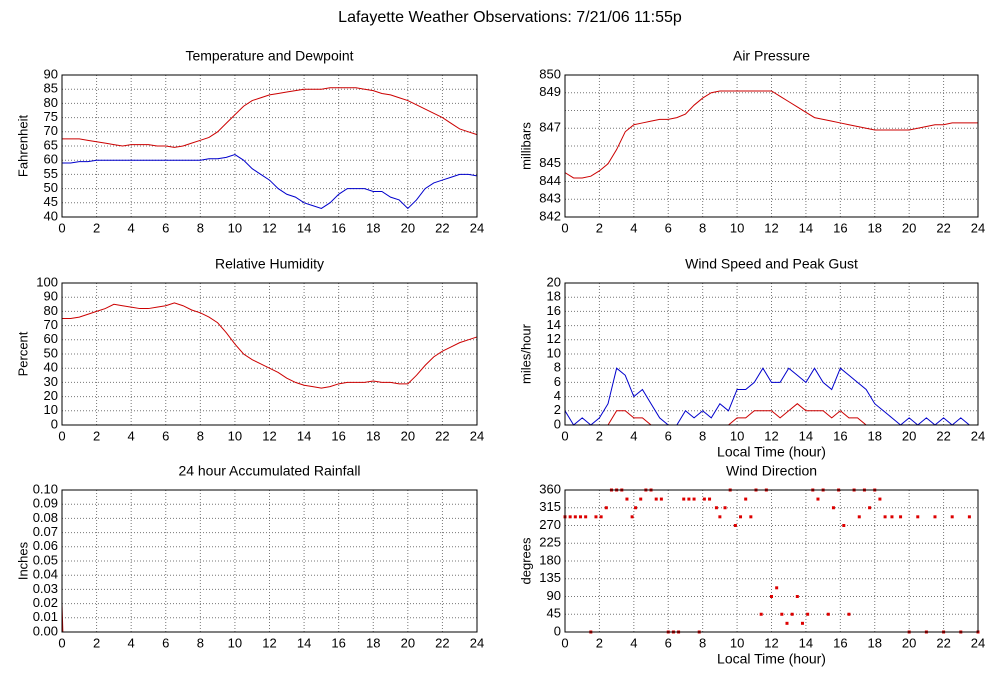 This screenshot has width=1000, height=680. I want to click on y-tick-label: 0.03, so click(45, 588).